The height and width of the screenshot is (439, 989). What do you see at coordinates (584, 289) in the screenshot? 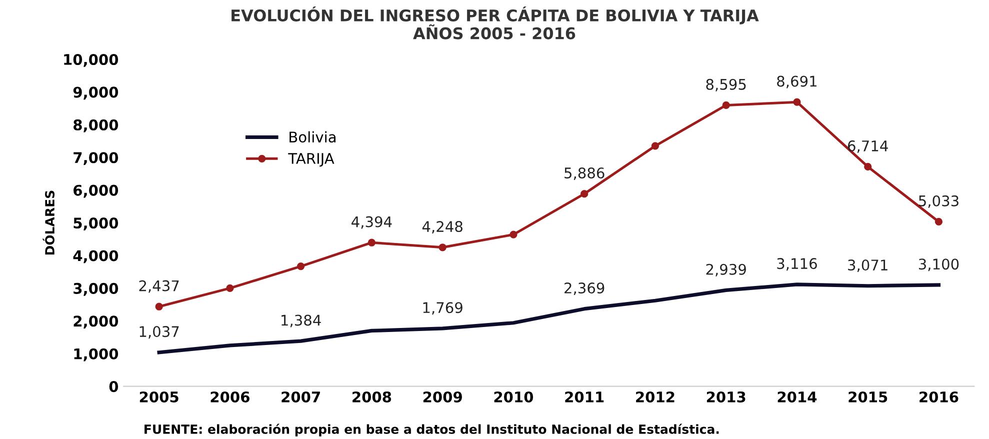
I see `data-label: 2,369` at bounding box center [584, 289].